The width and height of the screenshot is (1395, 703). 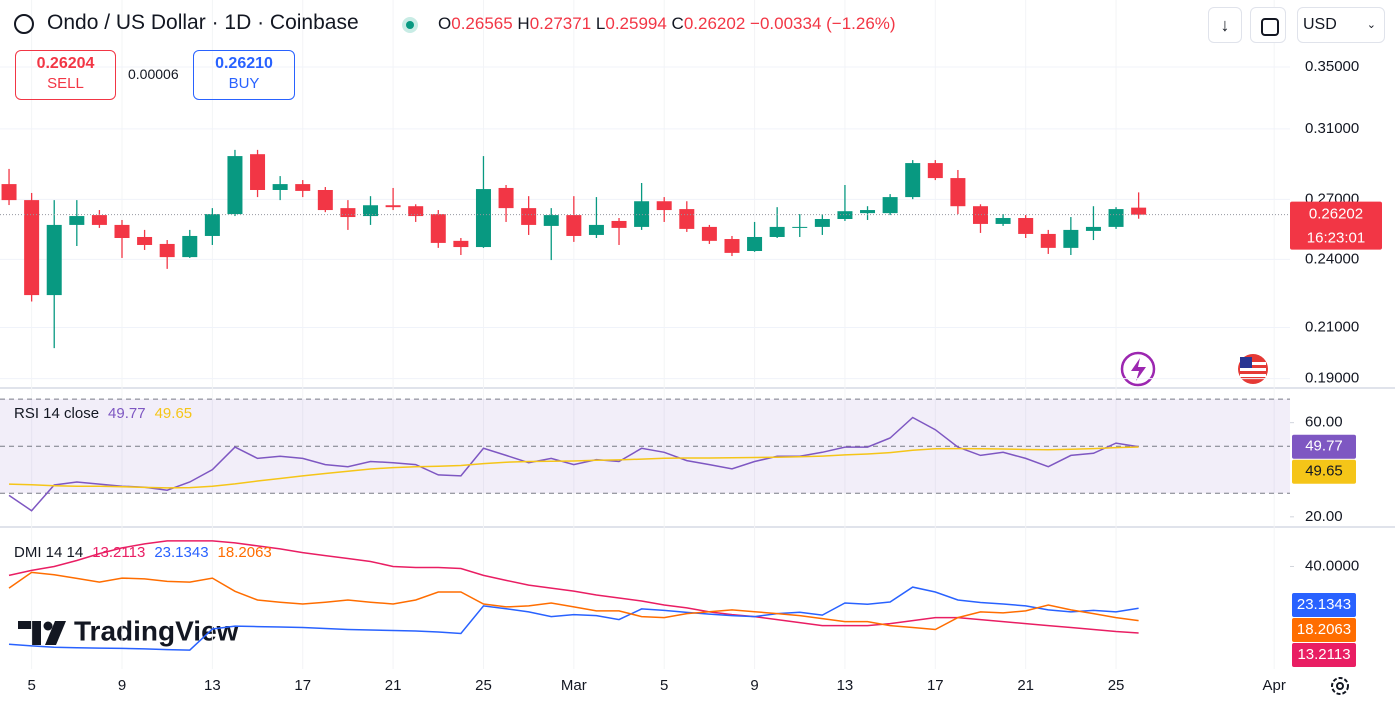 I want to click on legend: DMI 14 14 13.2113 23.1343 18.2063, so click(x=143, y=552).